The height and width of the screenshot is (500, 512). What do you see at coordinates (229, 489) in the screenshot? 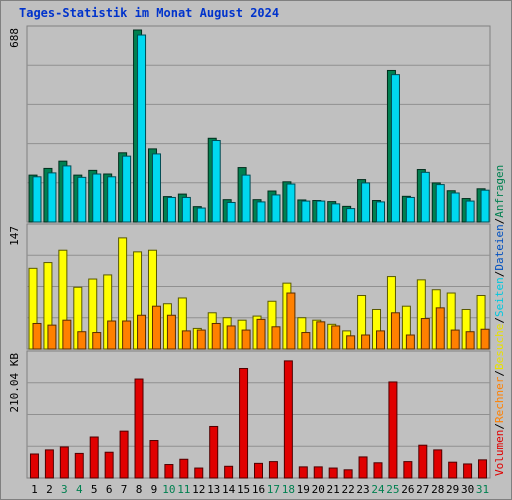
I see `x-tick-label-14: 14` at bounding box center [229, 489].